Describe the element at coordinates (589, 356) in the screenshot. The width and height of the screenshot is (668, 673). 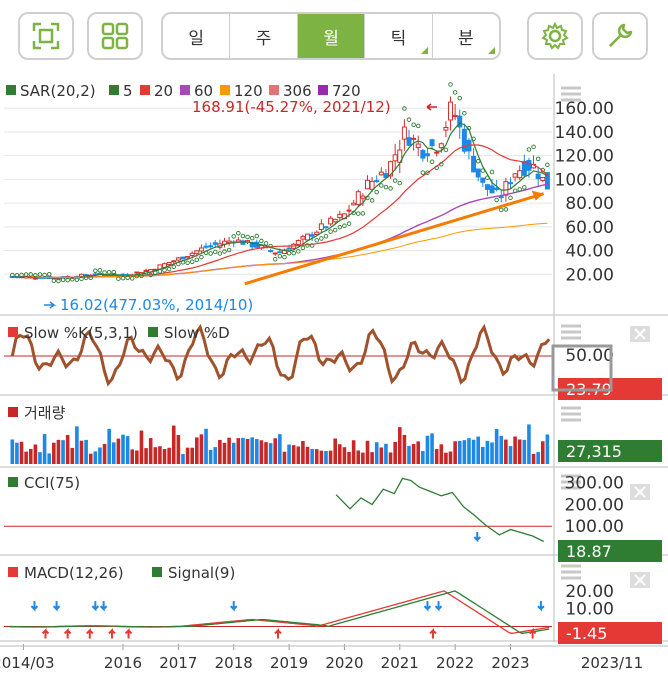
I see `stoch-tick-label: 50.00` at that location.